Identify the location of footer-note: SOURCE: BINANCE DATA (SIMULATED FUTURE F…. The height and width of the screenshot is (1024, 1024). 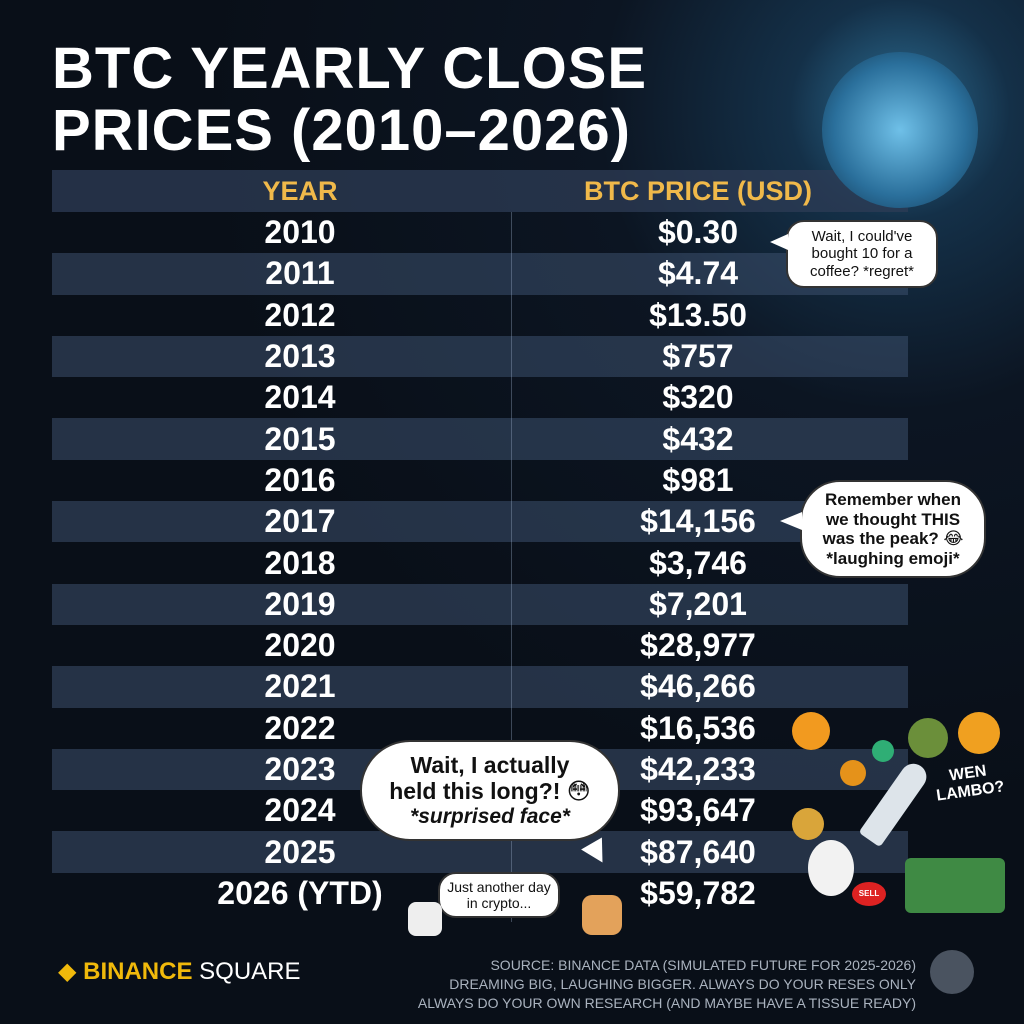
(703, 965).